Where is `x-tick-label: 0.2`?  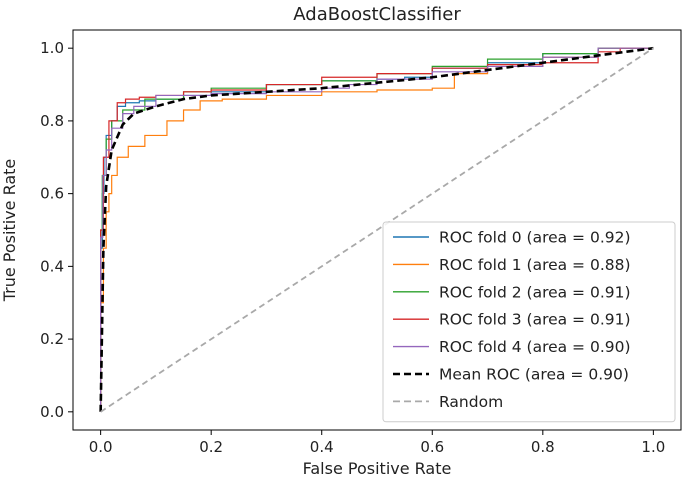 x-tick-label: 0.2 is located at coordinates (211, 447).